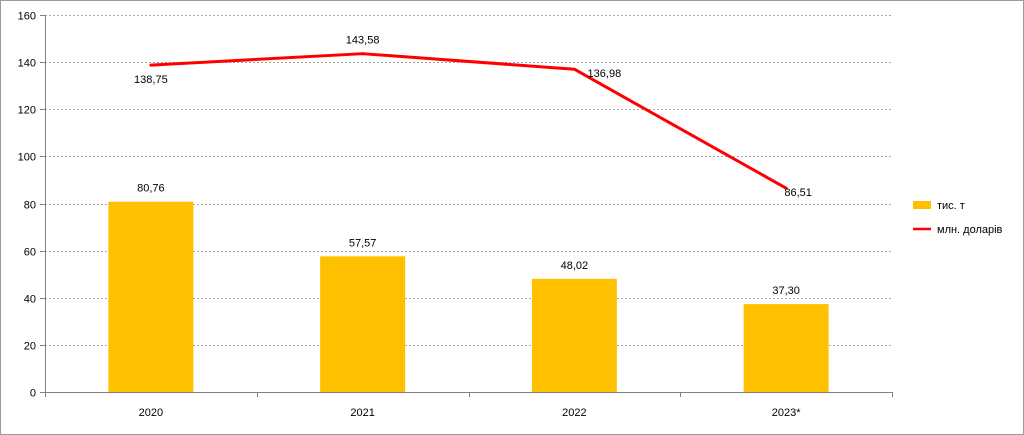  Describe the element at coordinates (951, 206) in the screenshot. I see `legend-label-bar: тис. т` at that location.